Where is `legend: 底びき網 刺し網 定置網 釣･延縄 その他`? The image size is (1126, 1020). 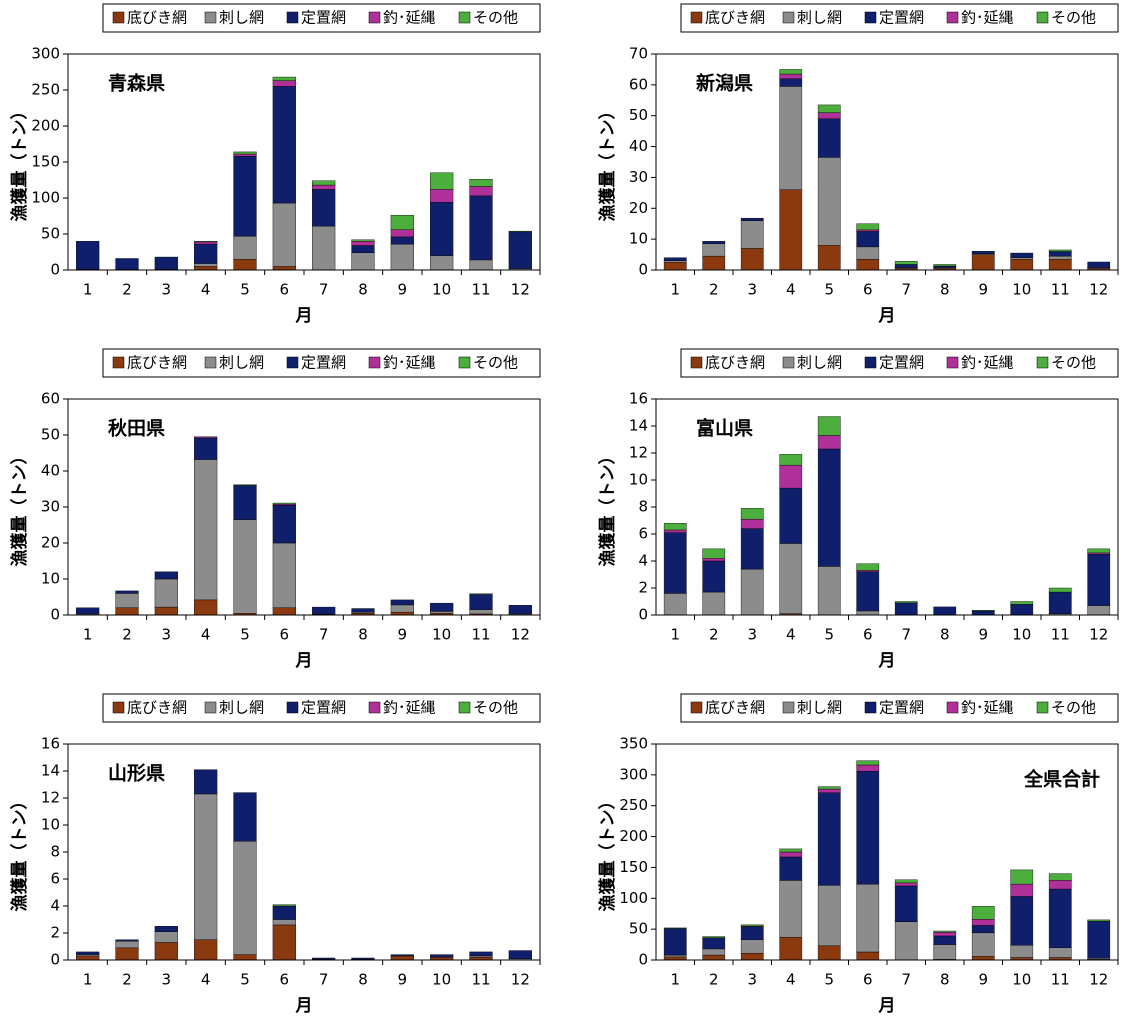 legend: 底びき網 刺し網 定置網 釣･延縄 その他 is located at coordinates (321, 363).